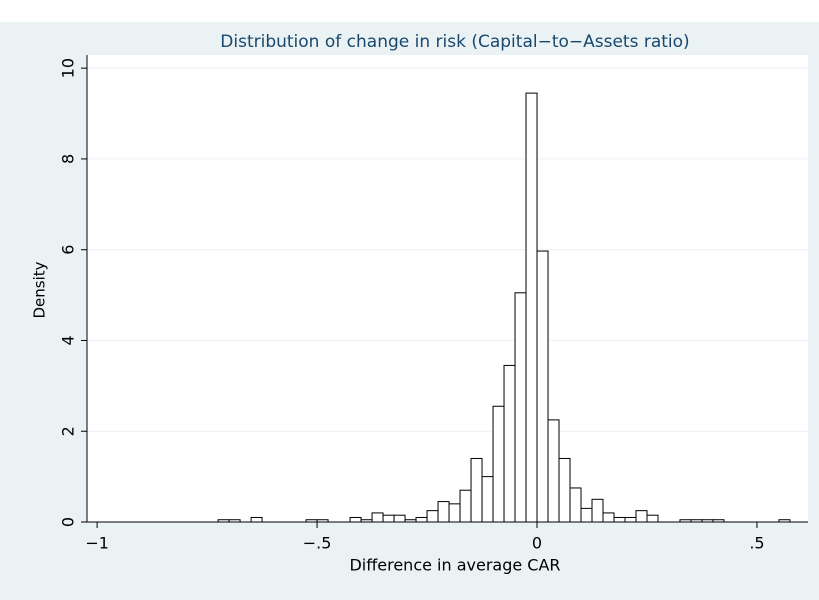 This screenshot has height=600, width=819. I want to click on y-tick-label: 8, so click(68, 159).